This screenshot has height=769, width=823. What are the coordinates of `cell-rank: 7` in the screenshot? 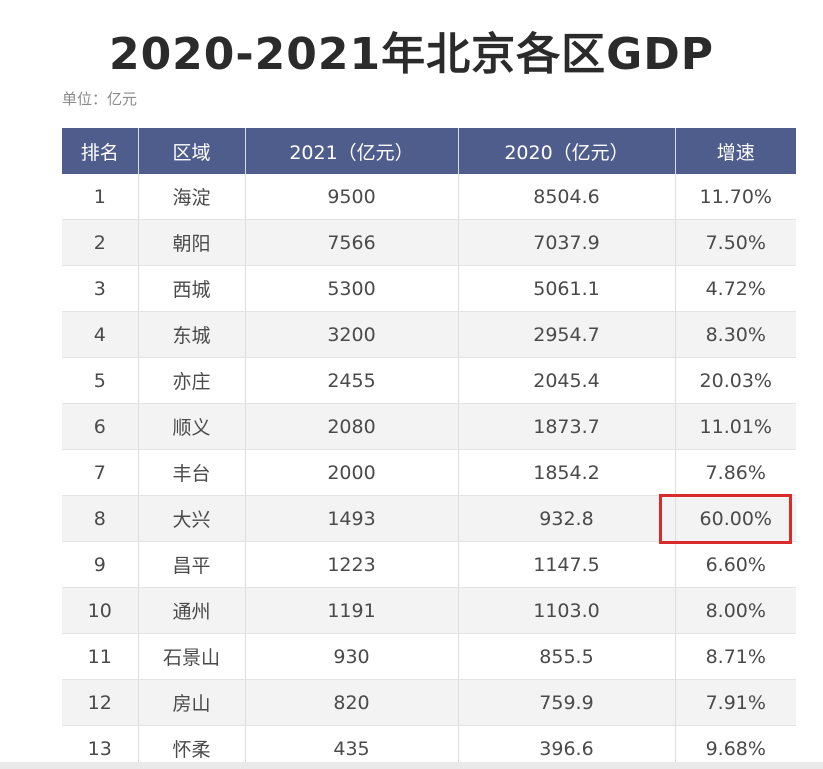 It's located at (100, 472).